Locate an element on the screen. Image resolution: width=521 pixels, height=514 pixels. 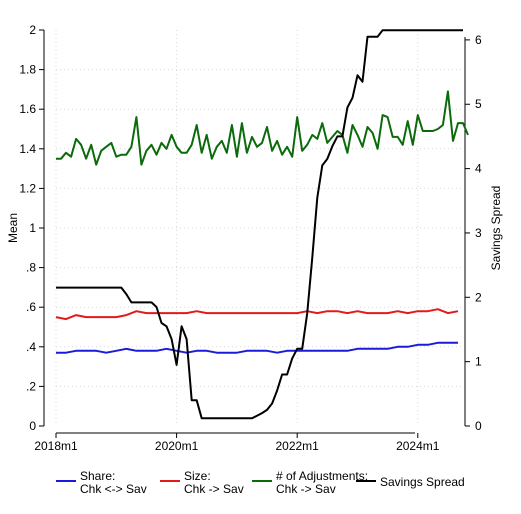
y-right-tick-label: 6 is located at coordinates (478, 40).